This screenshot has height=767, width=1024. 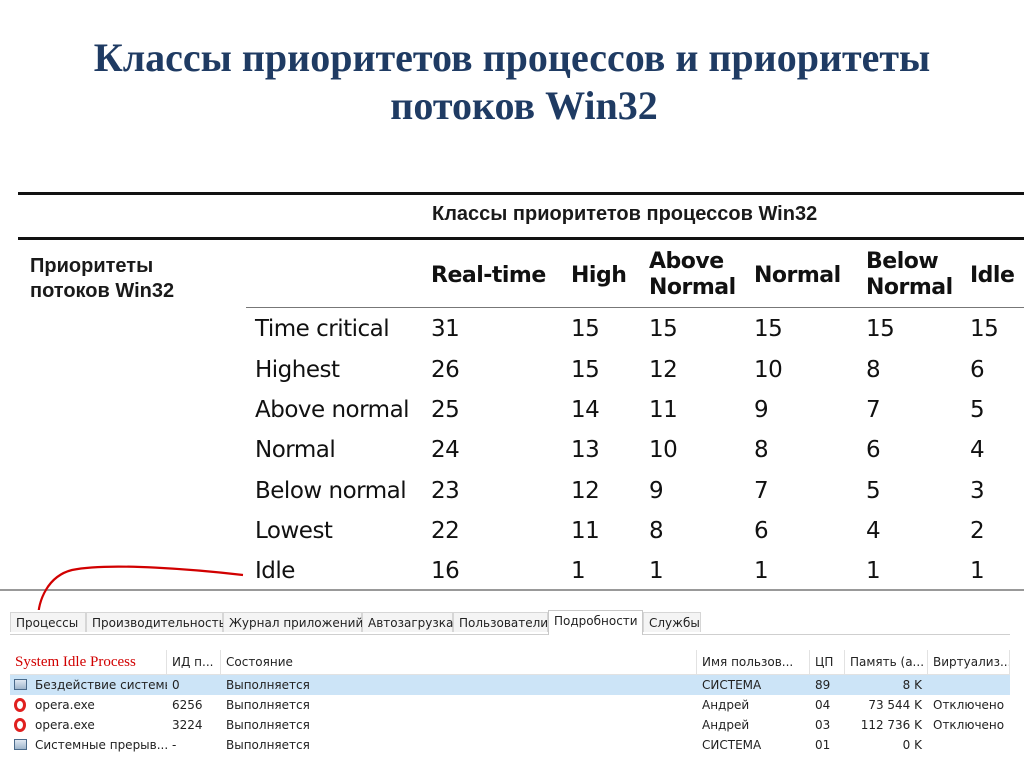 I want to click on priority-row-label: Below normal, so click(x=331, y=491).